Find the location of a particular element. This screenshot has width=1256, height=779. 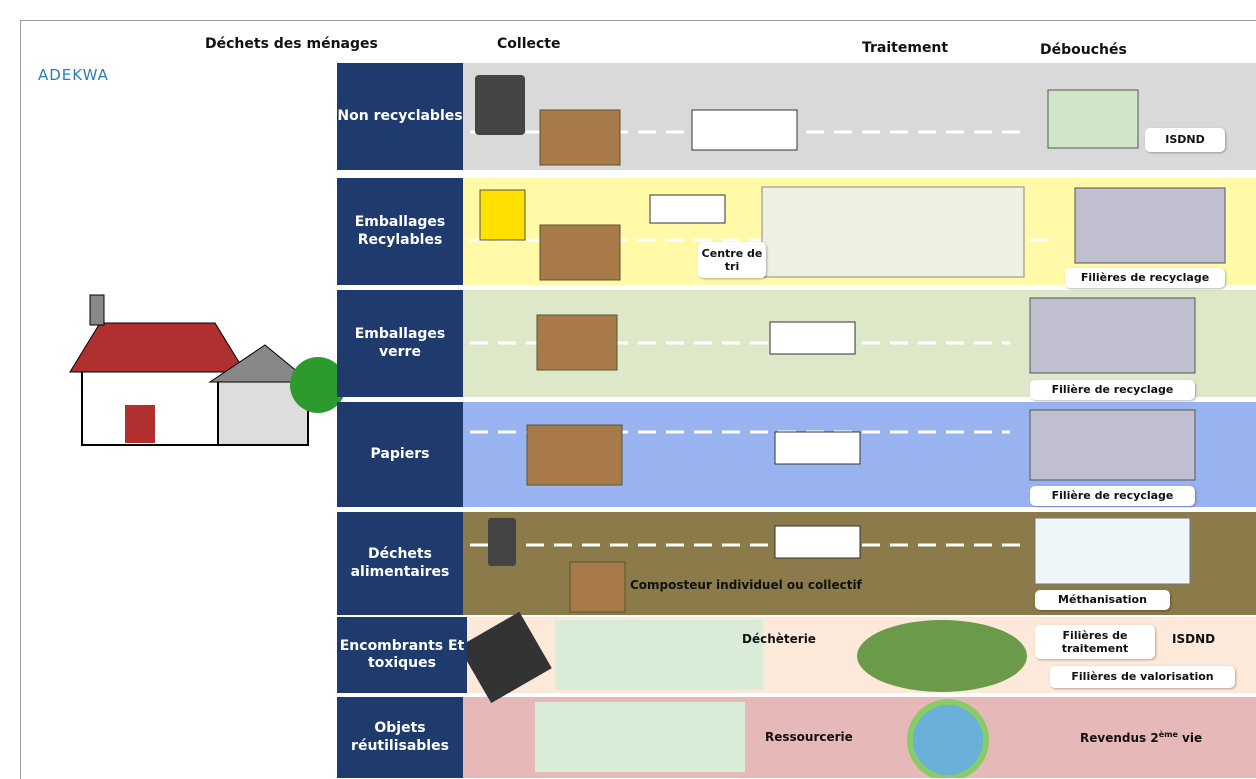

process-label: Composteur individuel ou collectif is located at coordinates (746, 585).